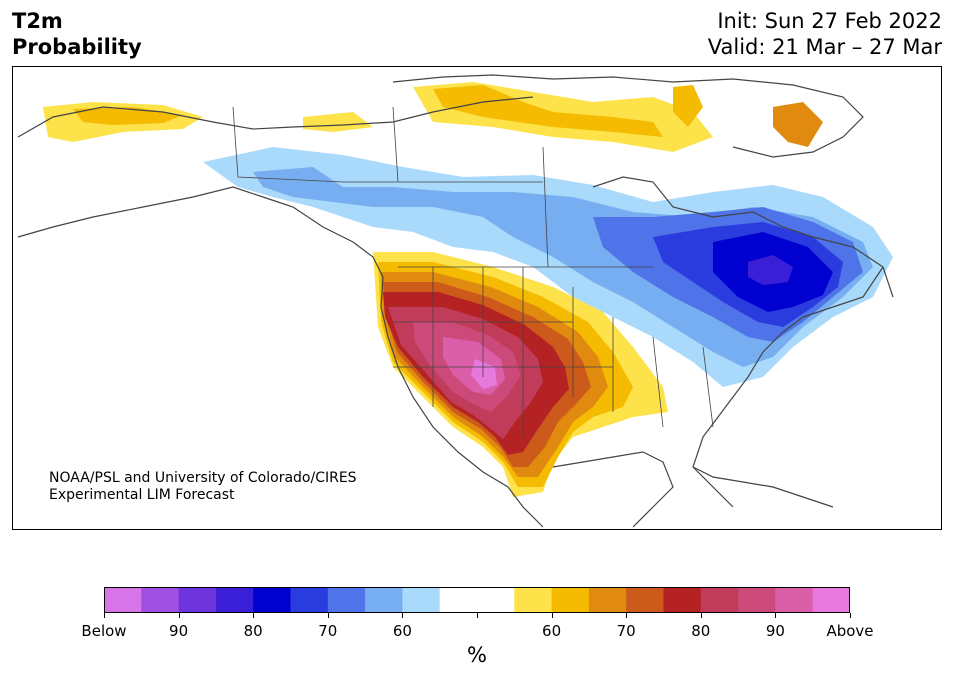  I want to click on colorbar-tick-label: Above, so click(850, 631).